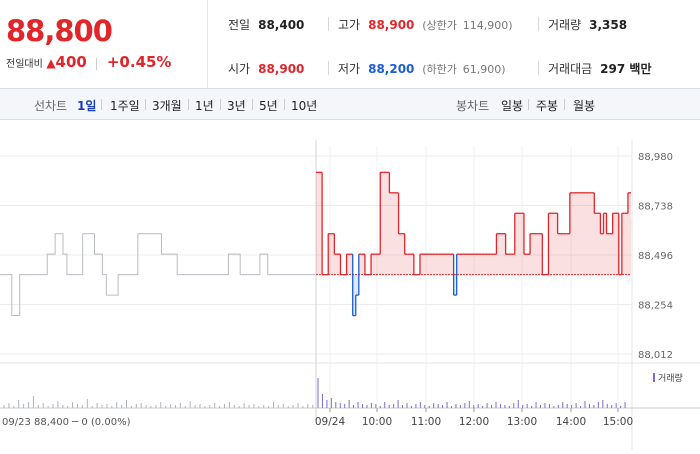 The height and width of the screenshot is (454, 700). I want to click on x-tick-label: 09/24, so click(330, 422).